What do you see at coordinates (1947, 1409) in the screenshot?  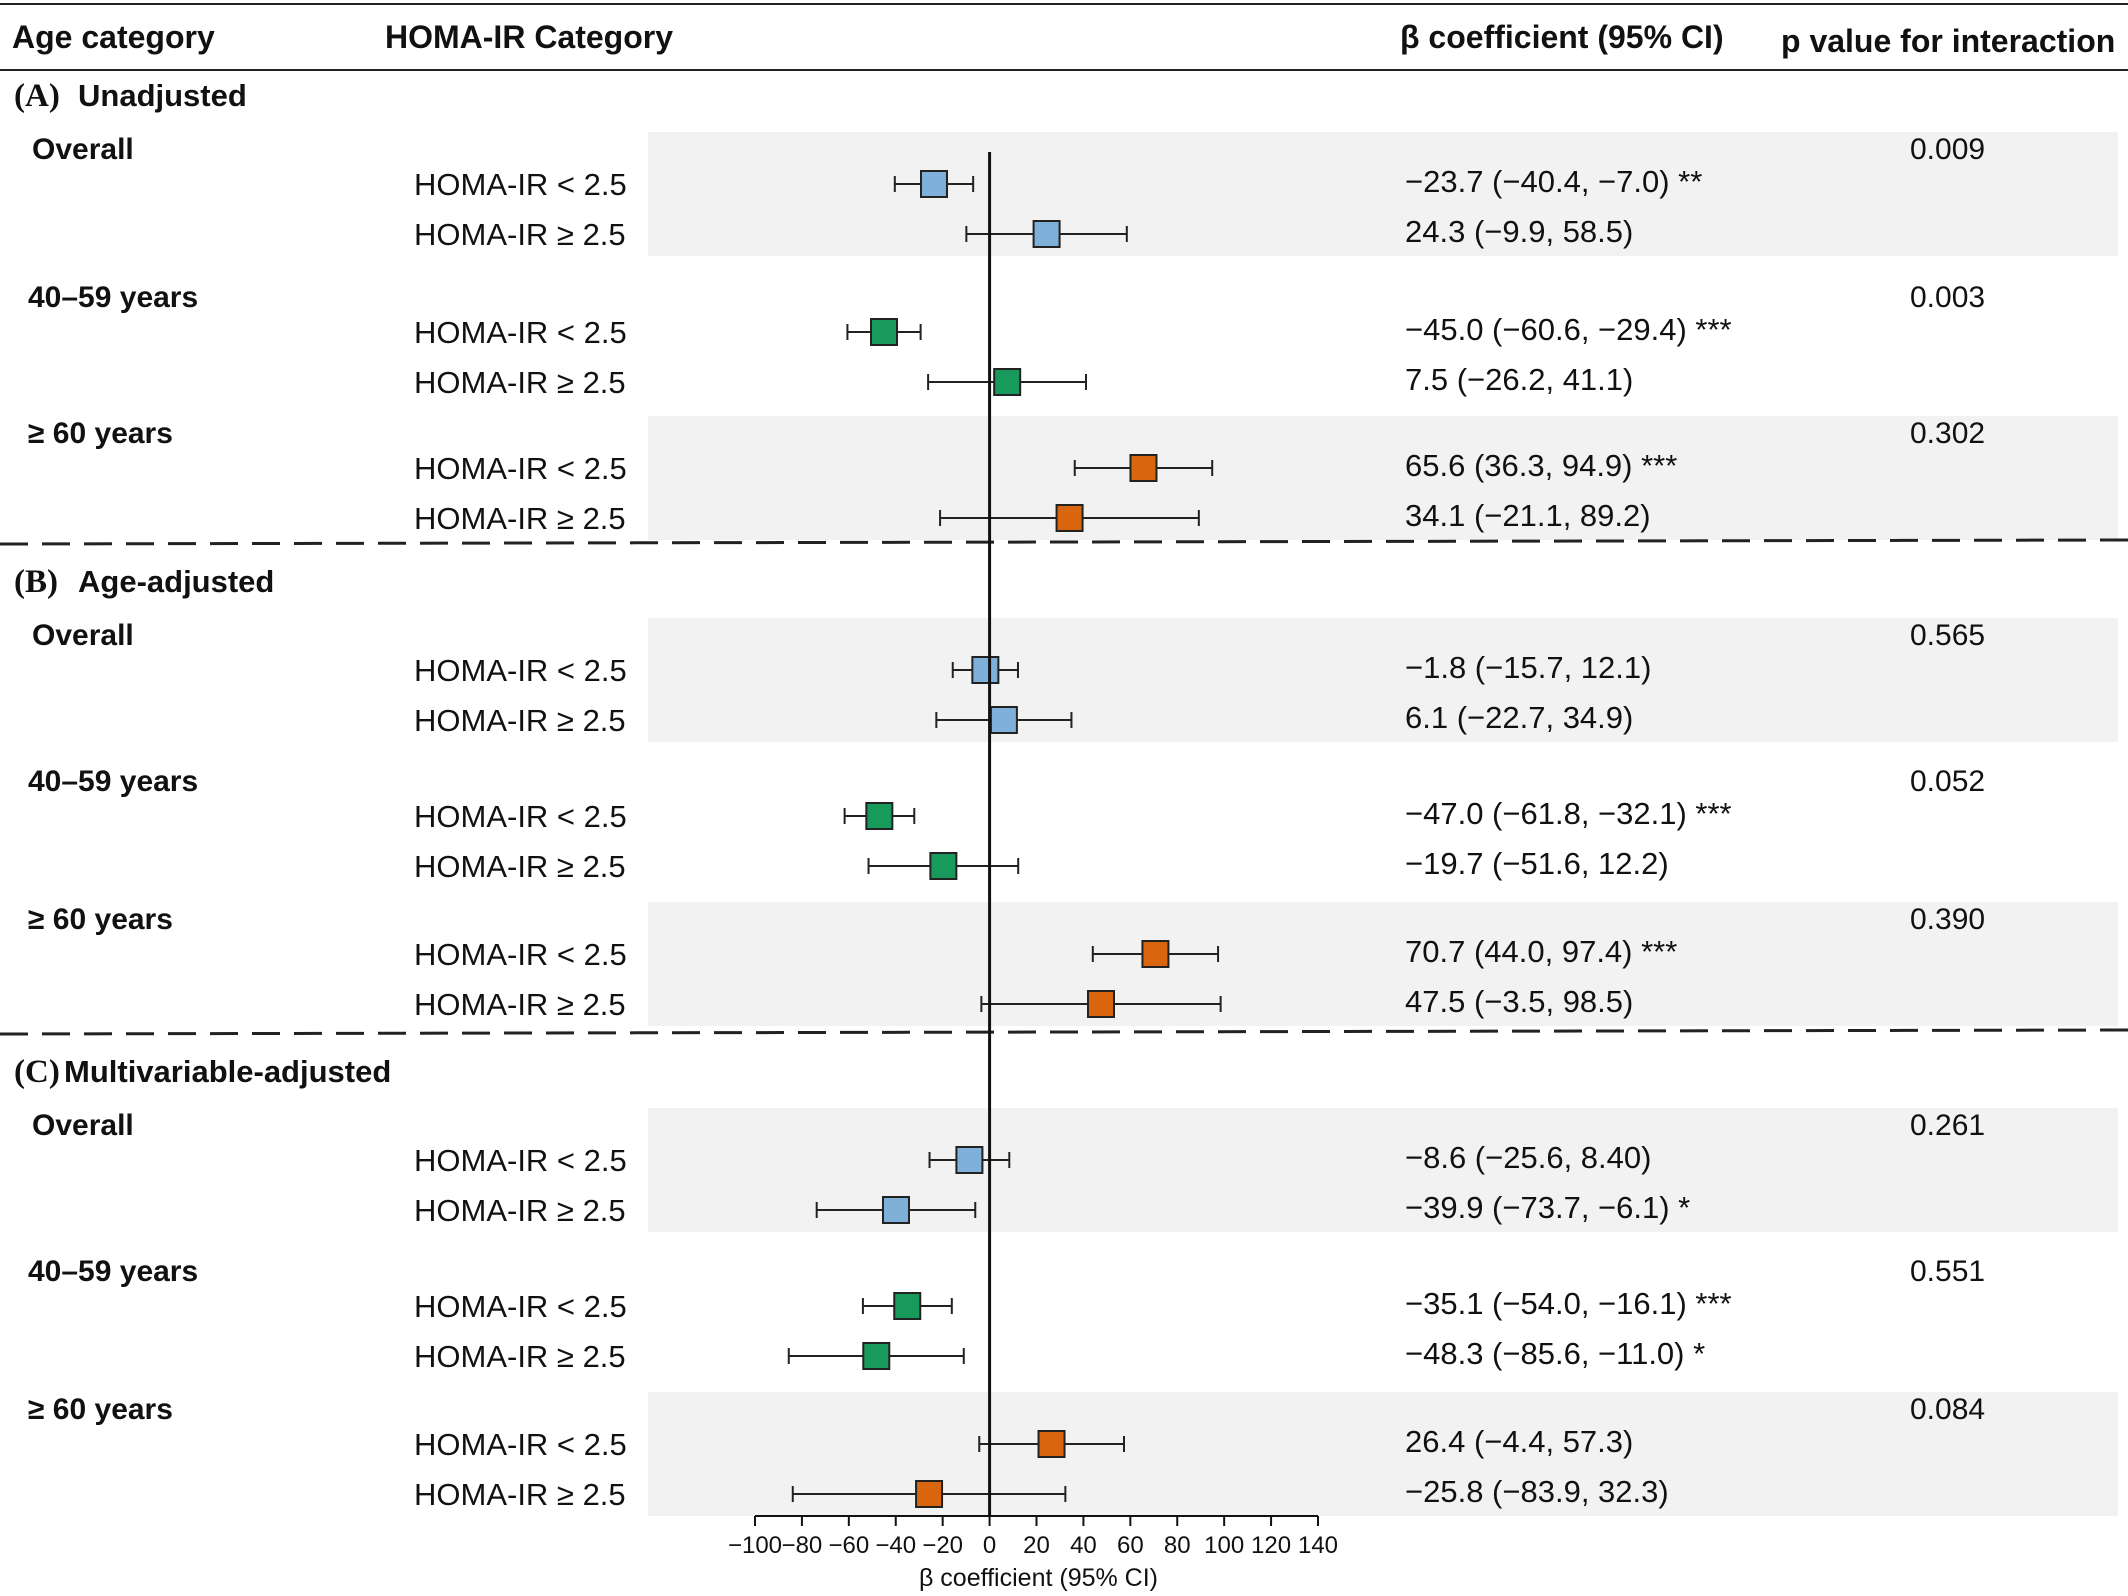 I see `p-value: 0.084` at bounding box center [1947, 1409].